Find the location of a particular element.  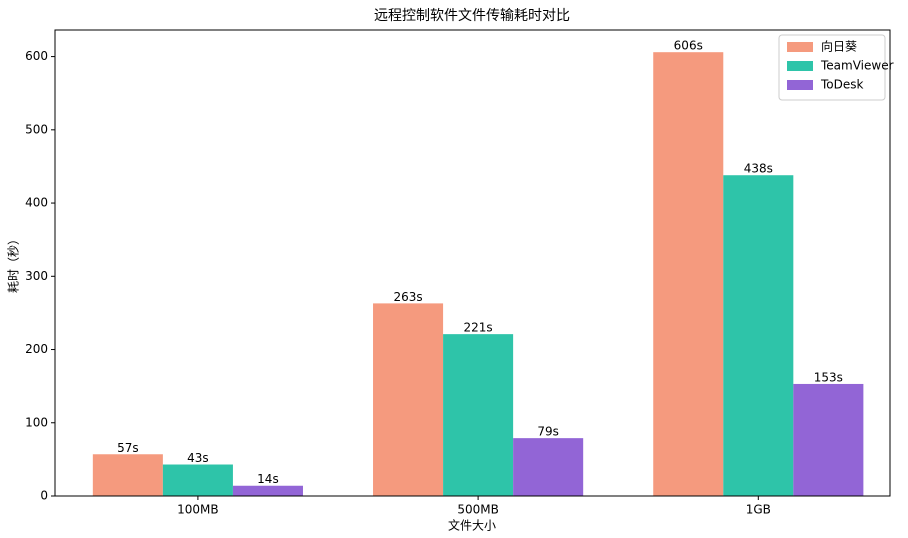

value-label: 57s is located at coordinates (128, 448).